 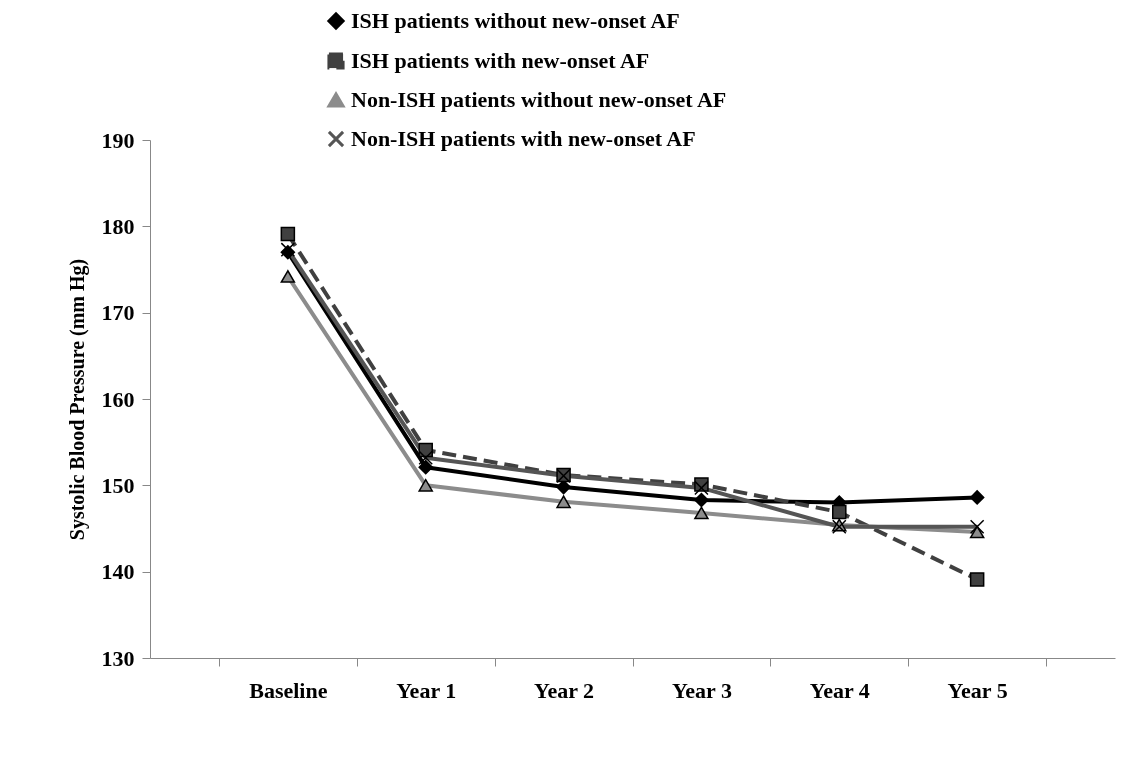 I want to click on y-tick-label: 170, so click(x=118, y=313).